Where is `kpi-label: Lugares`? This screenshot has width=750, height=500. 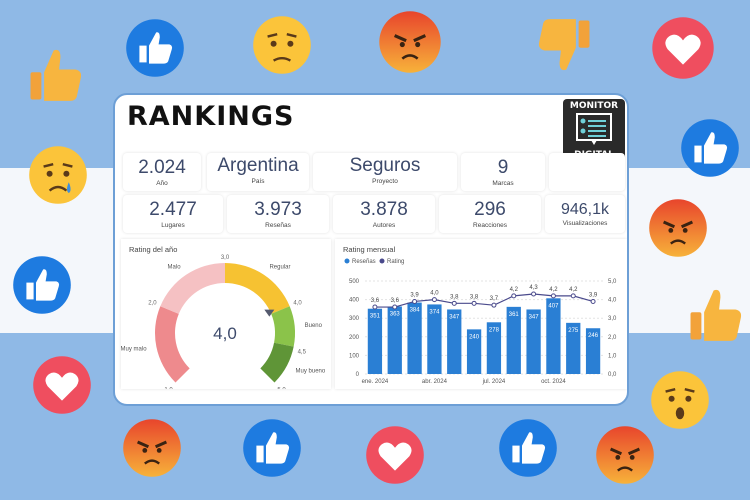
kpi-label: Lugares is located at coordinates (173, 225).